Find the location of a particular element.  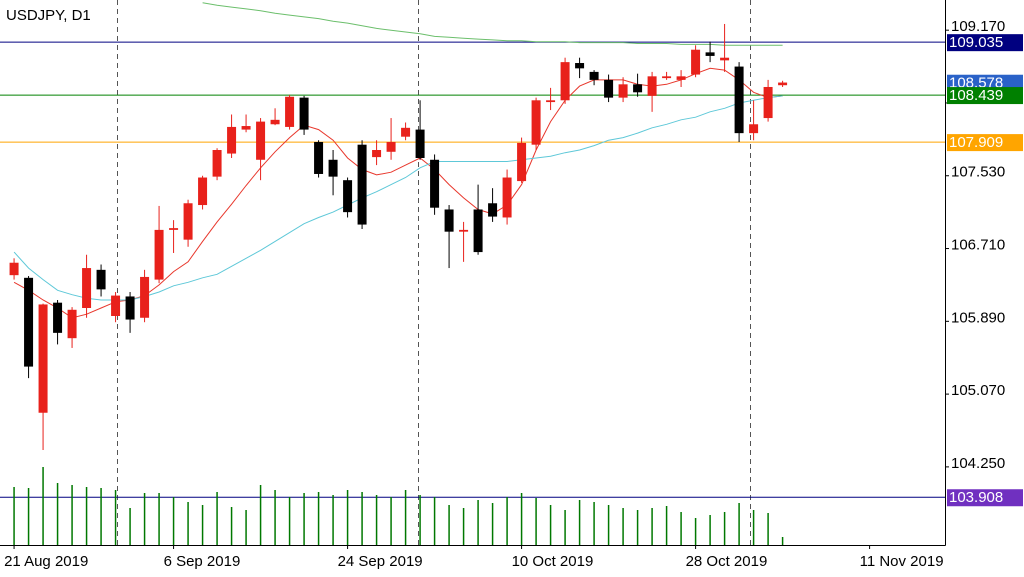

x-tick-label: 11 Nov 2019 is located at coordinates (902, 561).